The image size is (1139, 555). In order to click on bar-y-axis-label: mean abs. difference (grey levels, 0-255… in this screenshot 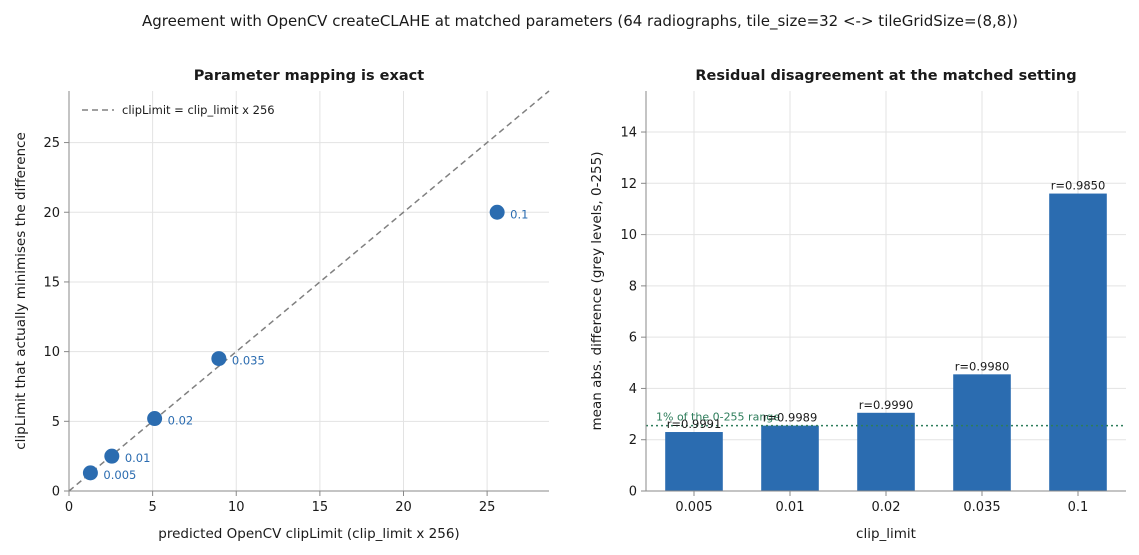, I will do `click(597, 291)`.